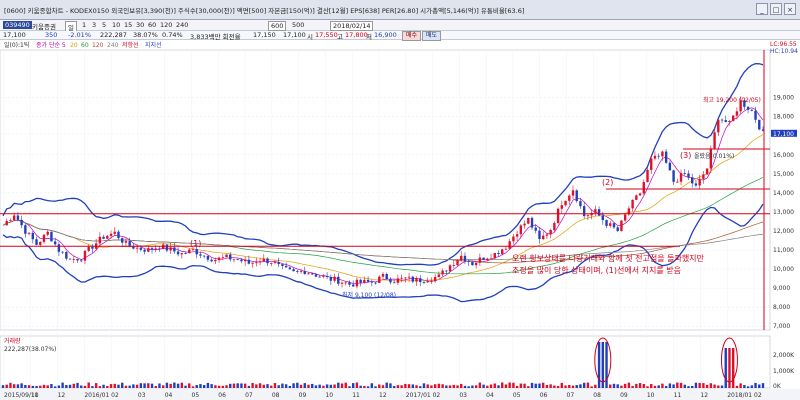 Image resolution: width=800 pixels, height=400 pixels. I want to click on stock-code-input: 039490, so click(17, 25).